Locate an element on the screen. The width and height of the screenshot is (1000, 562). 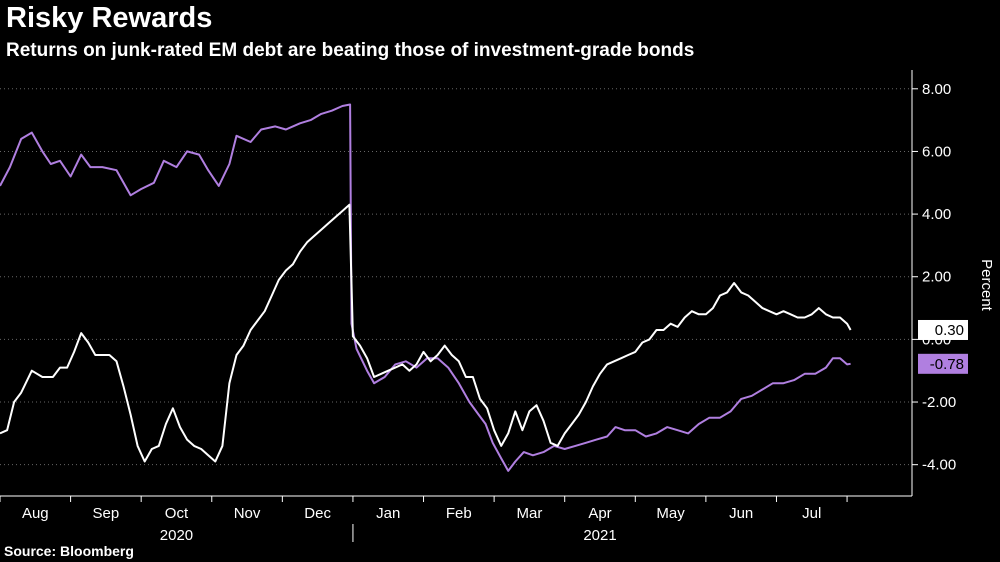
x-tick-label: Jan is located at coordinates (388, 513).